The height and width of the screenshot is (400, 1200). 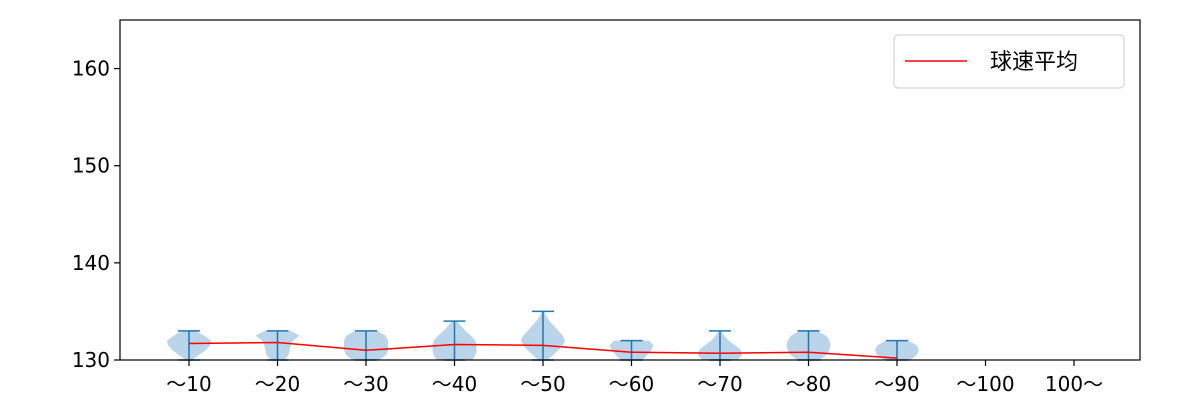 I want to click on y-tick-label: 150, so click(x=91, y=166).